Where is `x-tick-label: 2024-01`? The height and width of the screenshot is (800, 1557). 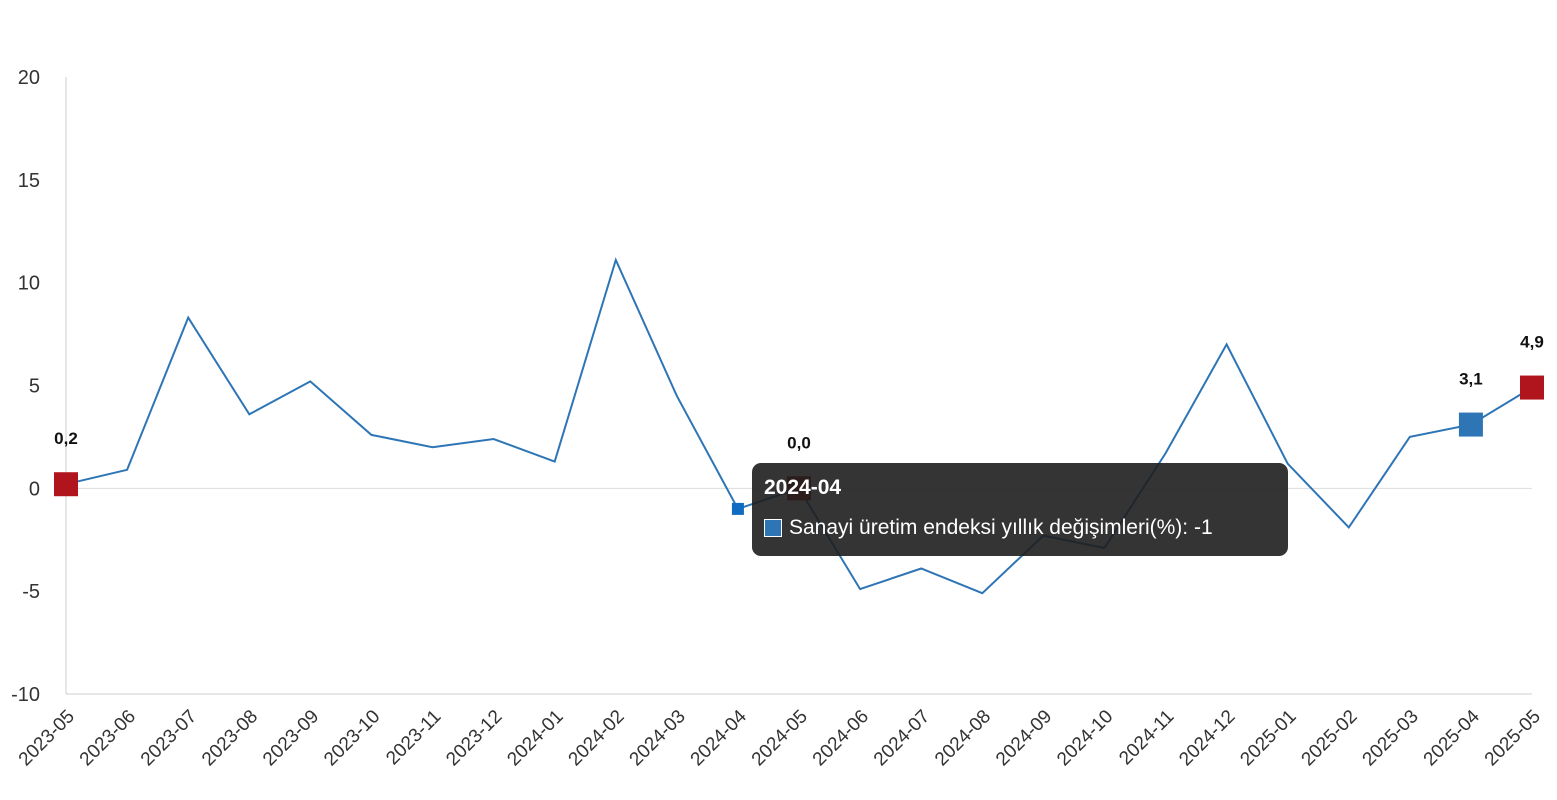
x-tick-label: 2024-01 is located at coordinates (535, 738).